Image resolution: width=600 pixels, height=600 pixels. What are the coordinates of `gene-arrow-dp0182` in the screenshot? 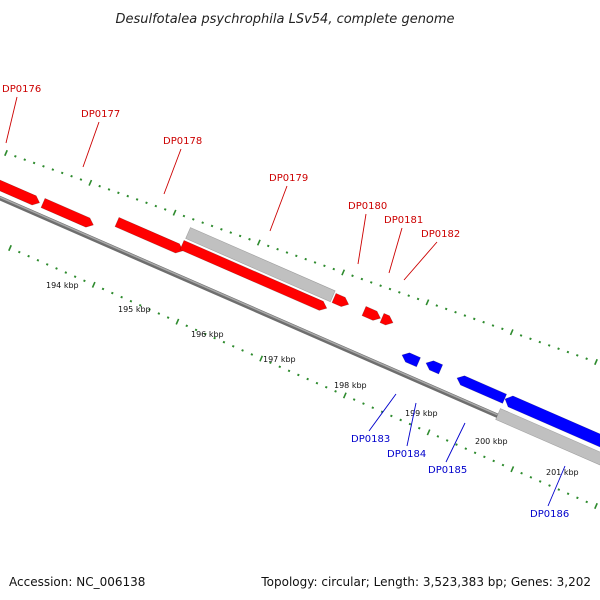 It's located at (386, 319).